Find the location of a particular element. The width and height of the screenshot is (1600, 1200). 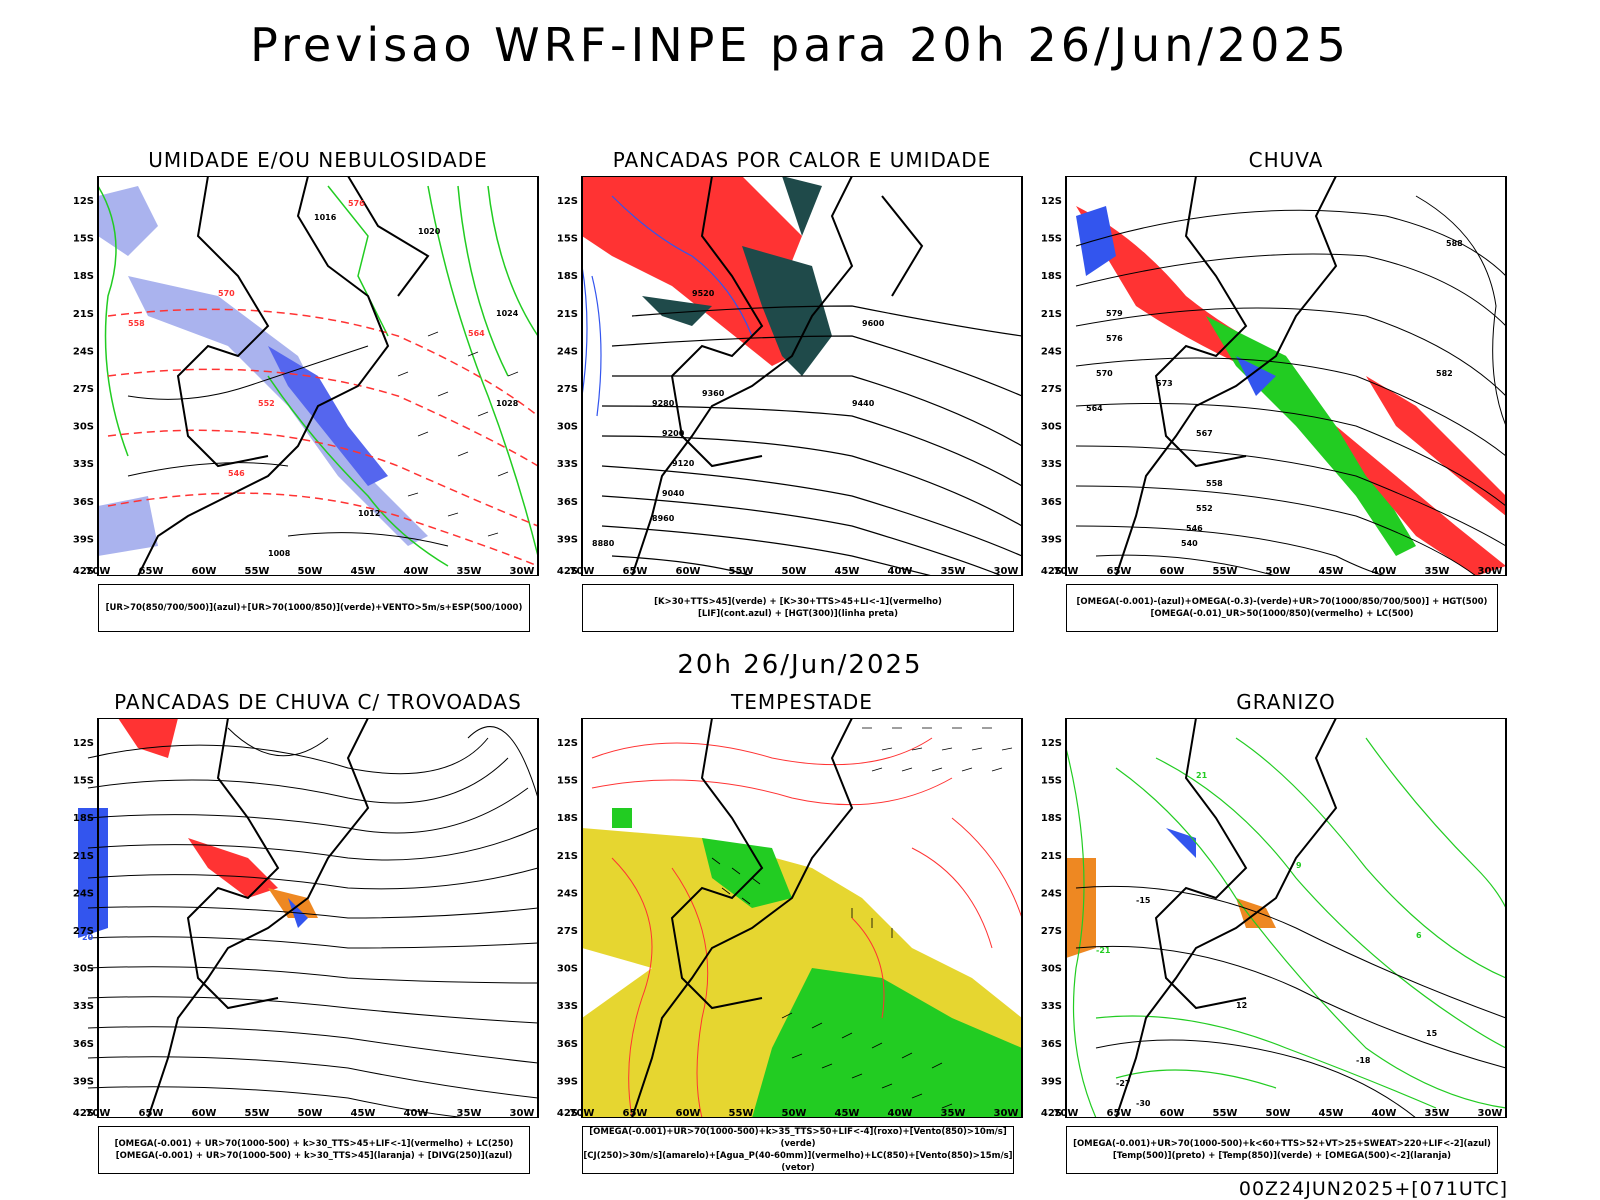

svg-text: 15 is located at coordinates (1432, 1033).